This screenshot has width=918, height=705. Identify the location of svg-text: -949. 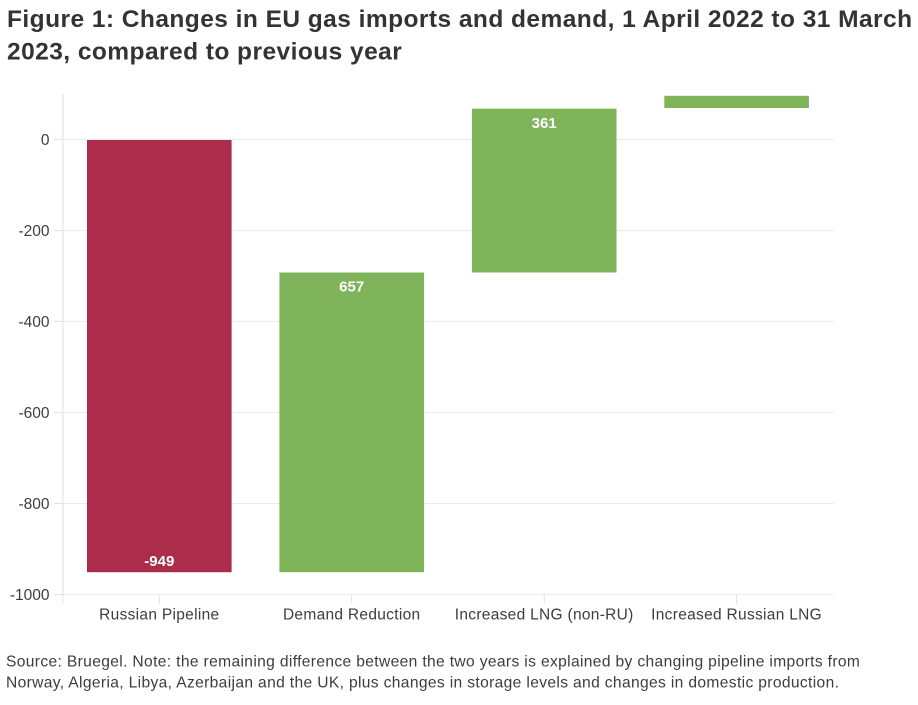
(159, 561).